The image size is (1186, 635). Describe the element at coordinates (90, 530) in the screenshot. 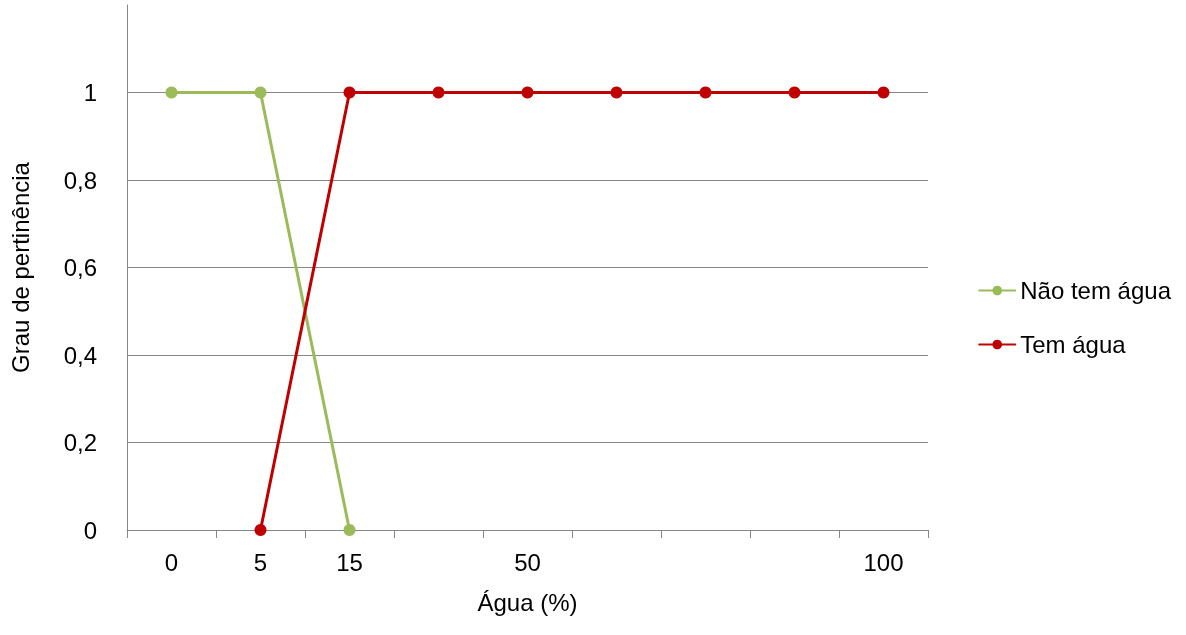

I see `y-tick-label: 0` at that location.